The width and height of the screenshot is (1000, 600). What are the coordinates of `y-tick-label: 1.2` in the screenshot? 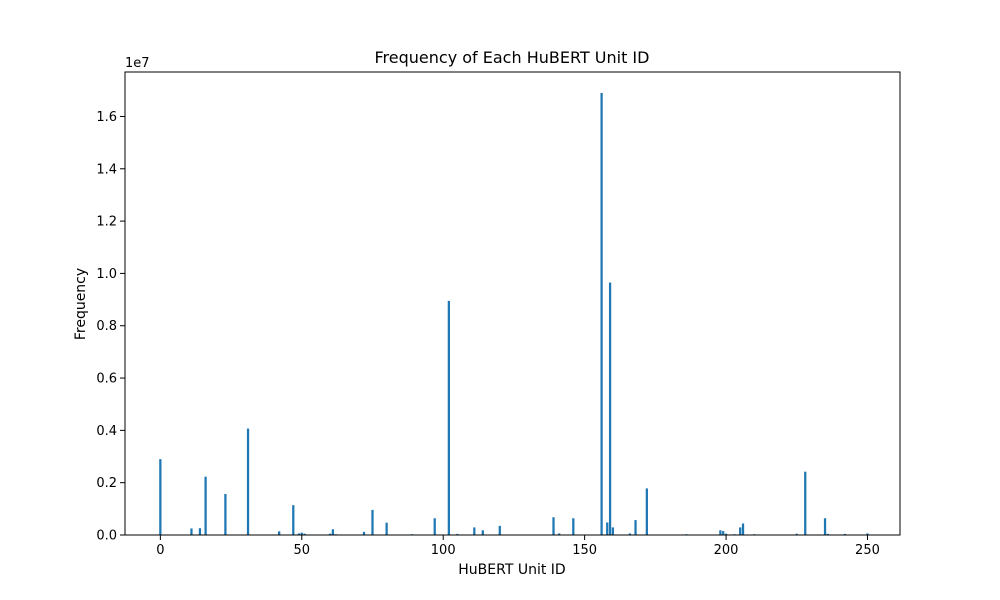 It's located at (106, 222).